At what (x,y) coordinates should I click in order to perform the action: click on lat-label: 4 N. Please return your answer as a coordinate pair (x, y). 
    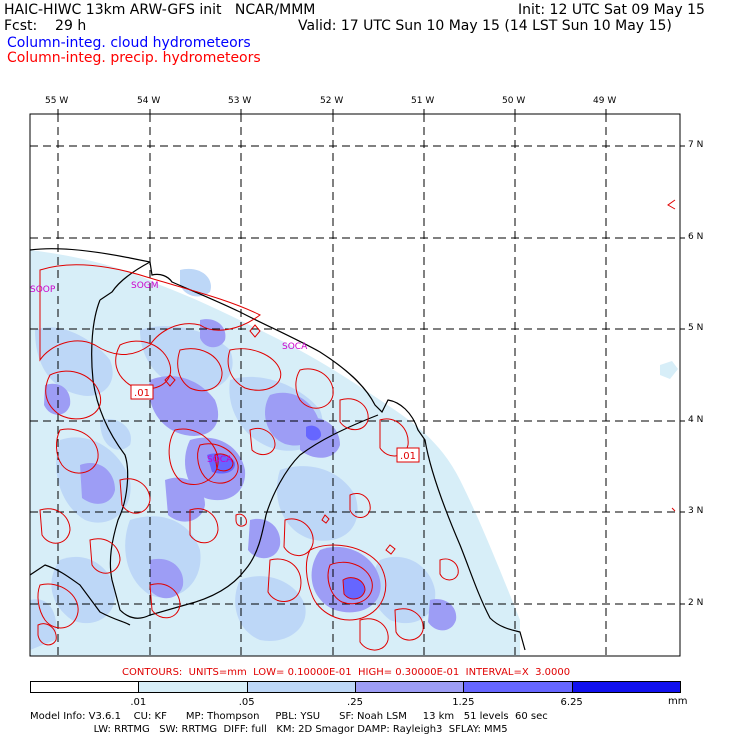
    Looking at the image, I should click on (696, 420).